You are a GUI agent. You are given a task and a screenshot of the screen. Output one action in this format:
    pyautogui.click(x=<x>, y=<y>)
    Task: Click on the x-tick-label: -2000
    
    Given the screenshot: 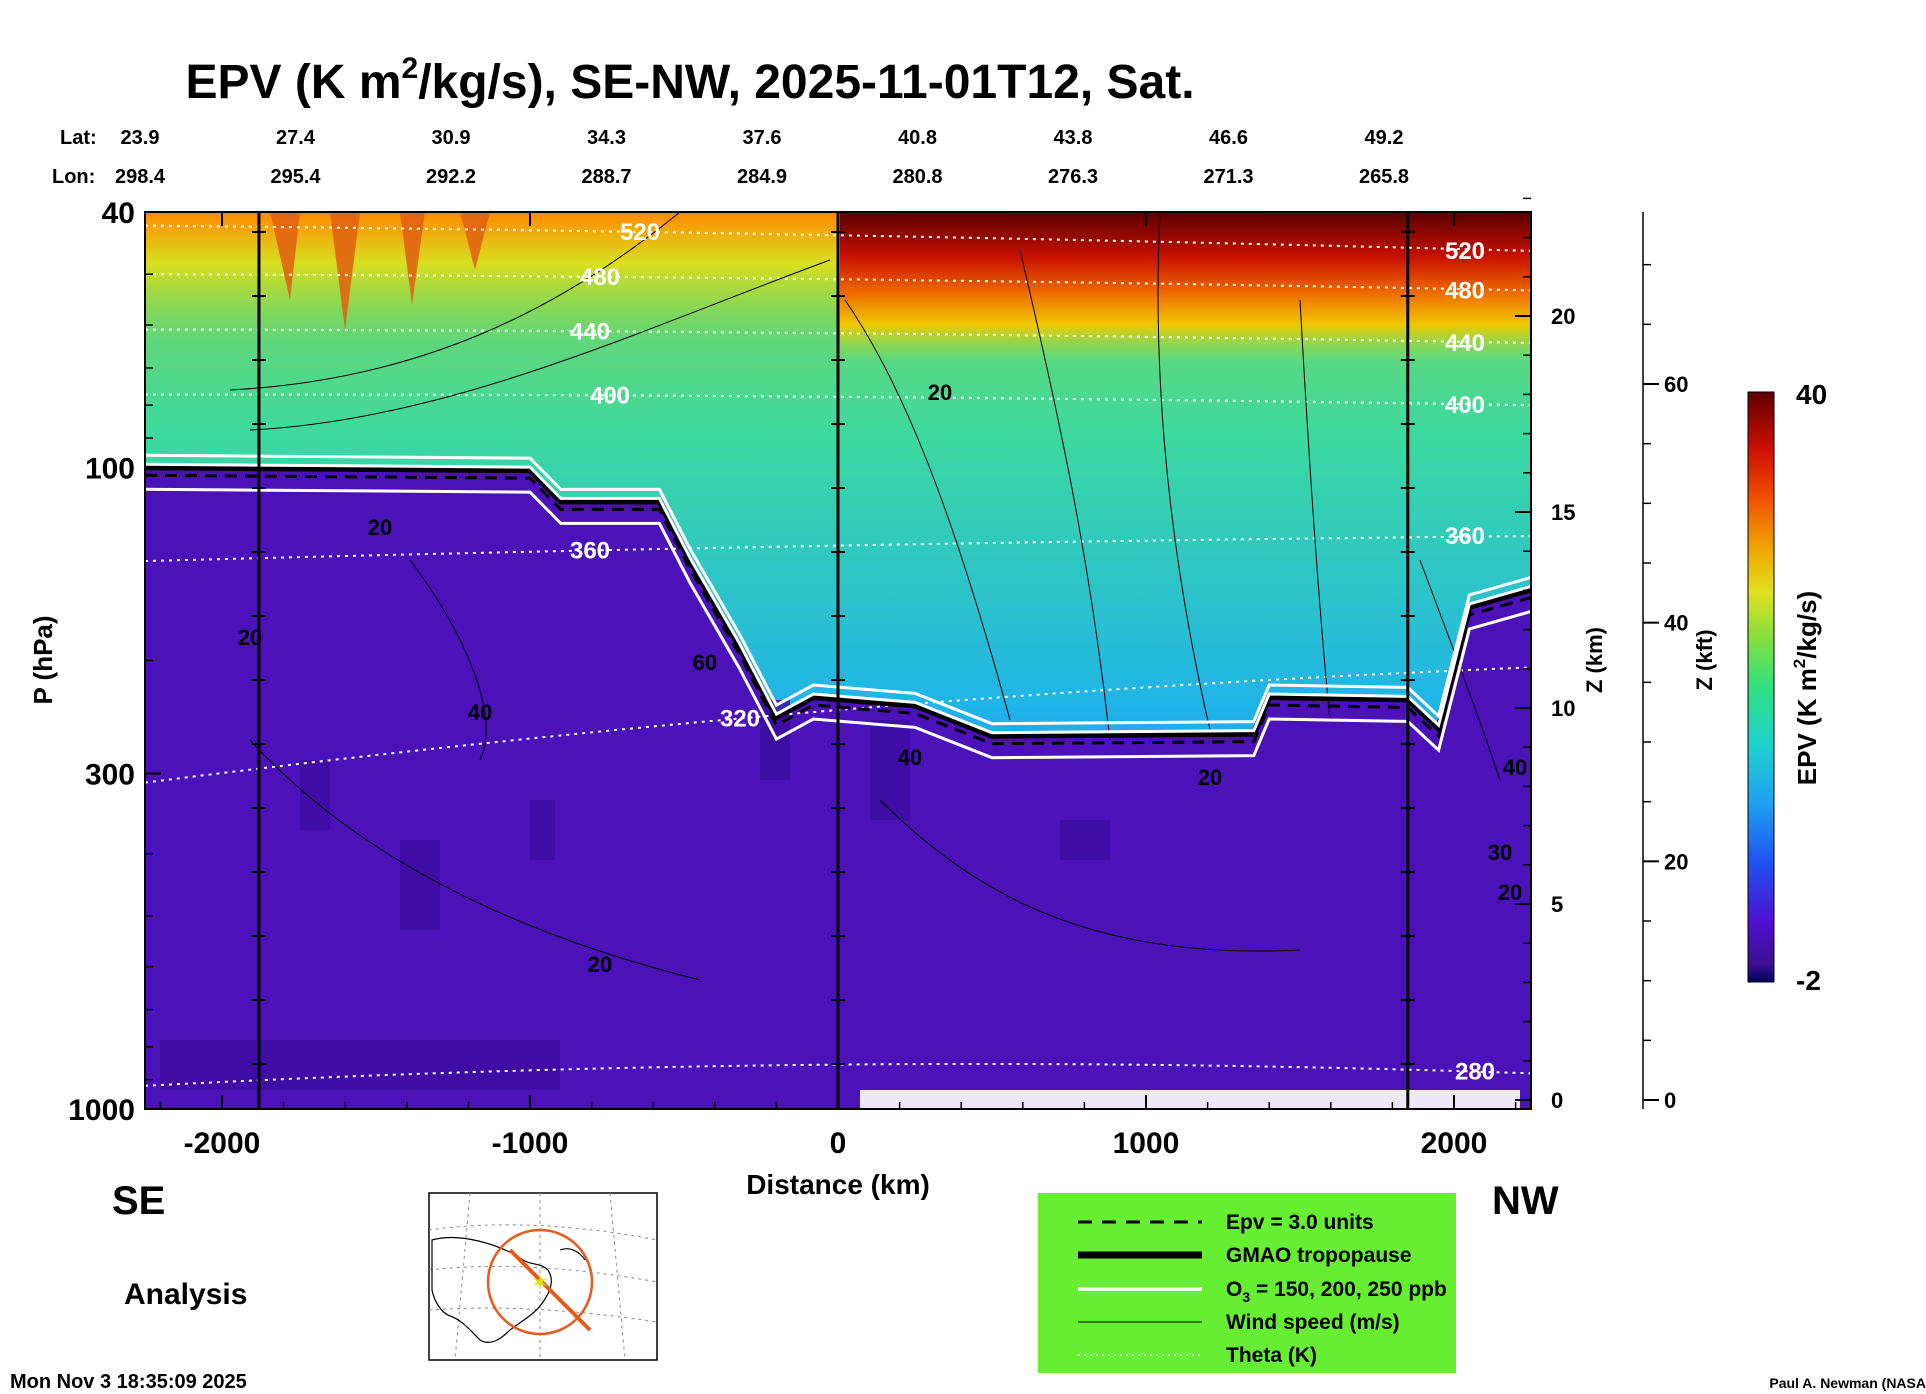 What is the action you would take?
    pyautogui.click(x=222, y=1143)
    